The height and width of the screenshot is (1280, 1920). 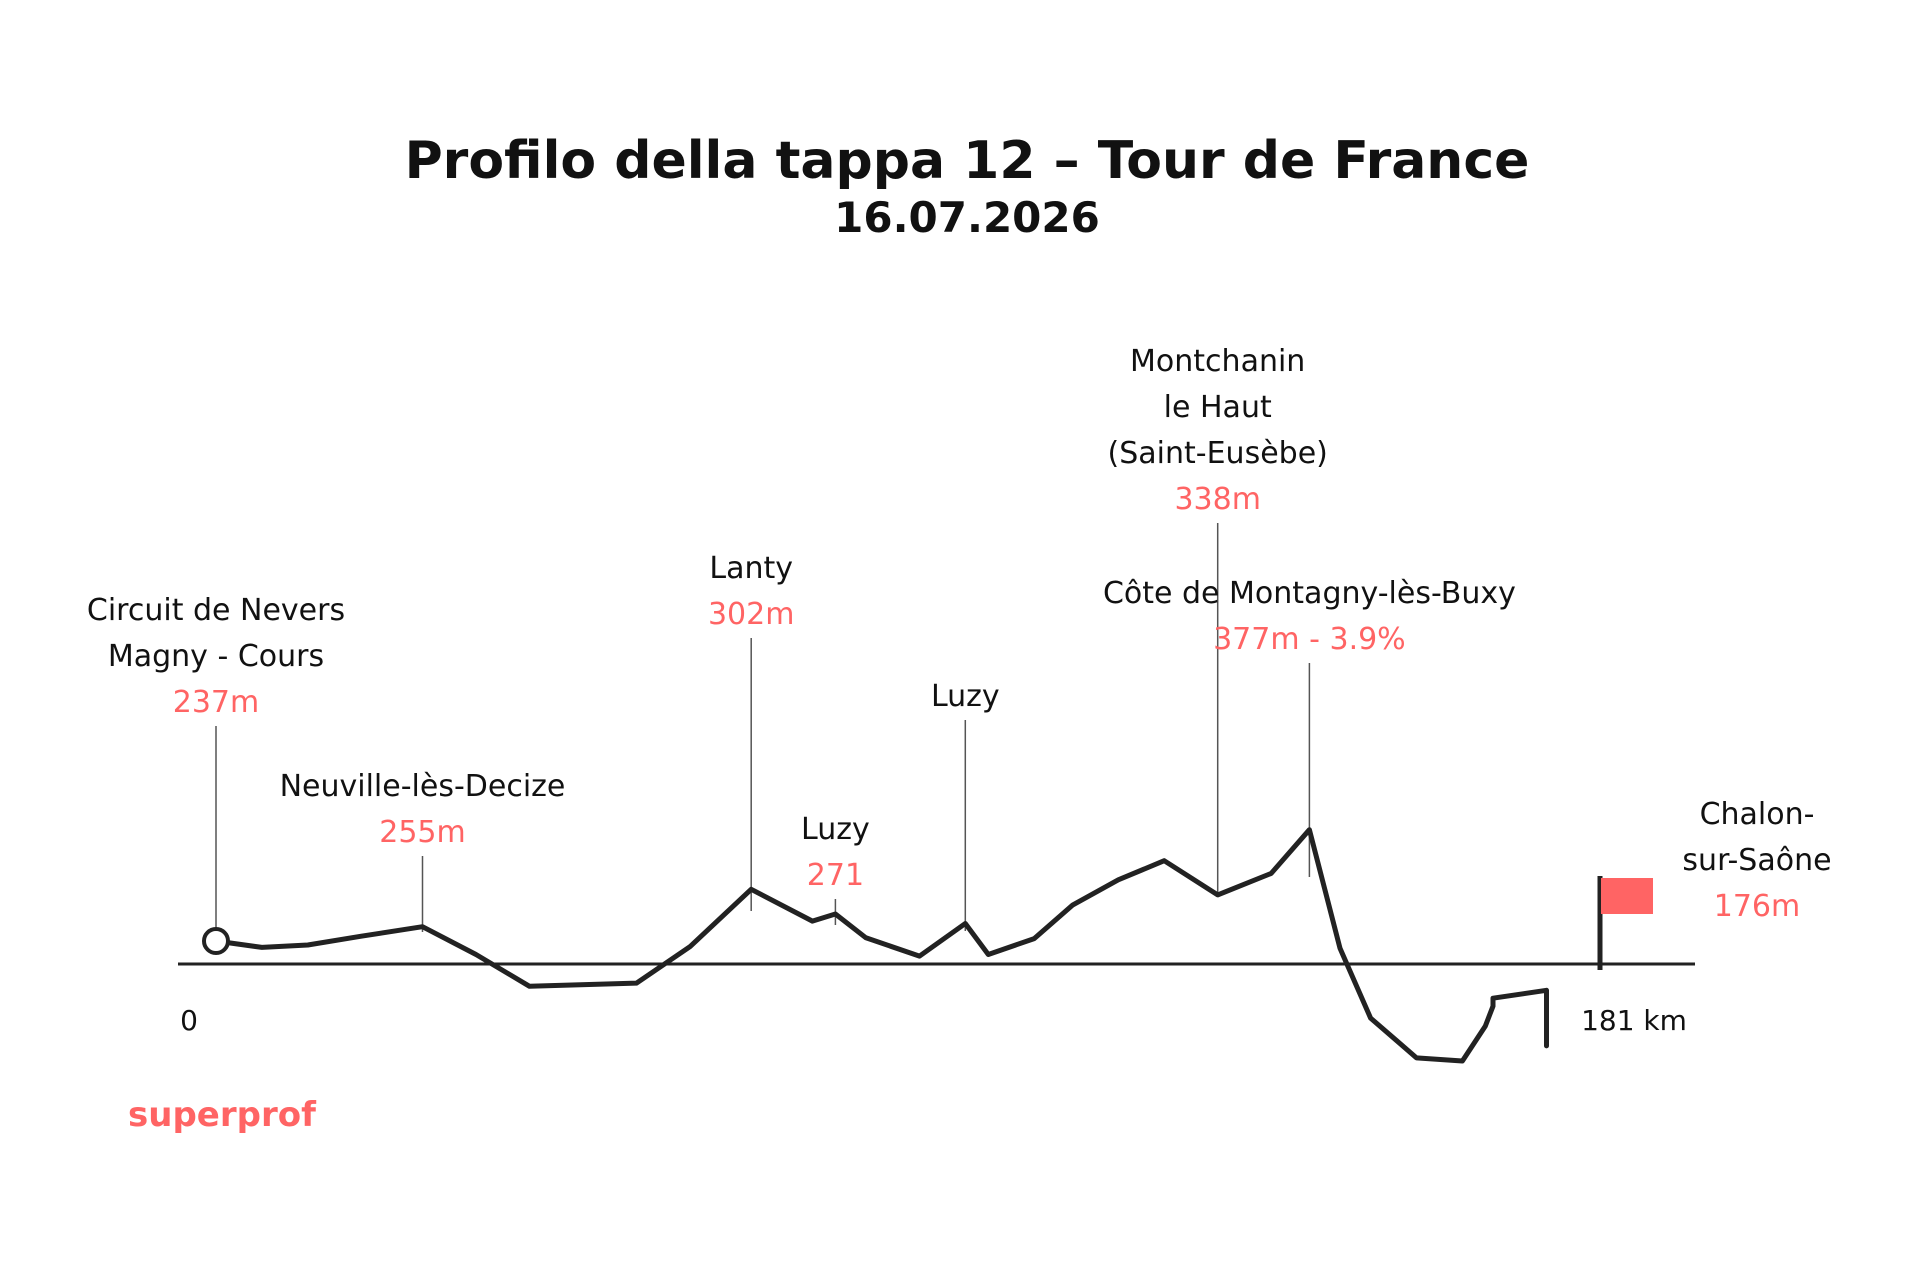 I want to click on annotation-7: Chalon-sur-Saône 176m, so click(x=1756, y=860).